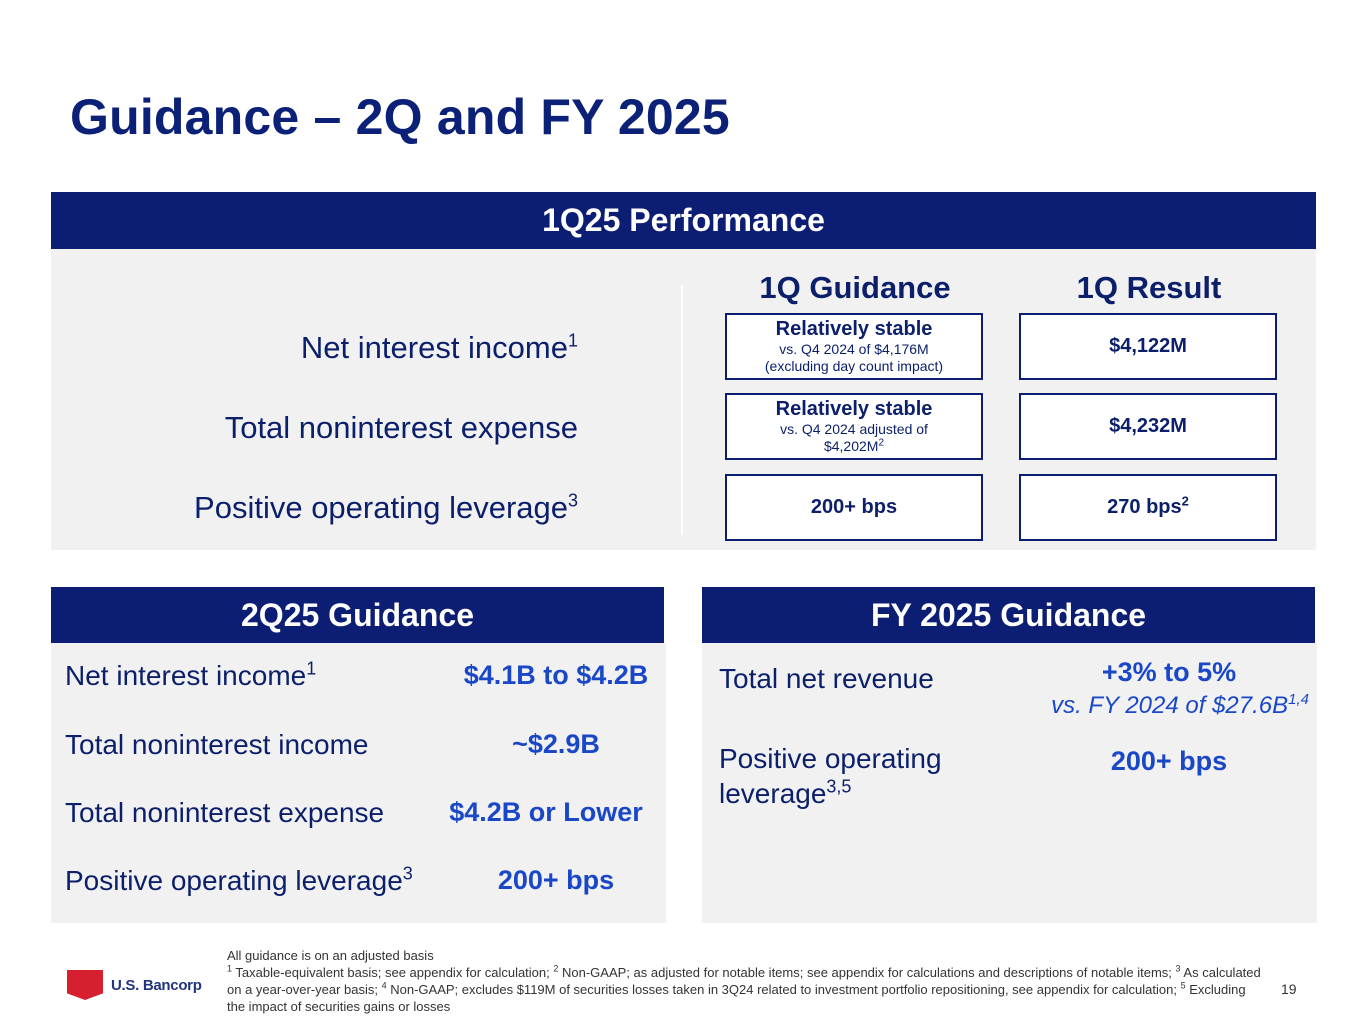 Image resolution: width=1365 pixels, height=1024 pixels. Describe the element at coordinates (683, 220) in the screenshot. I see `performance-header: 1Q25 Performance` at that location.